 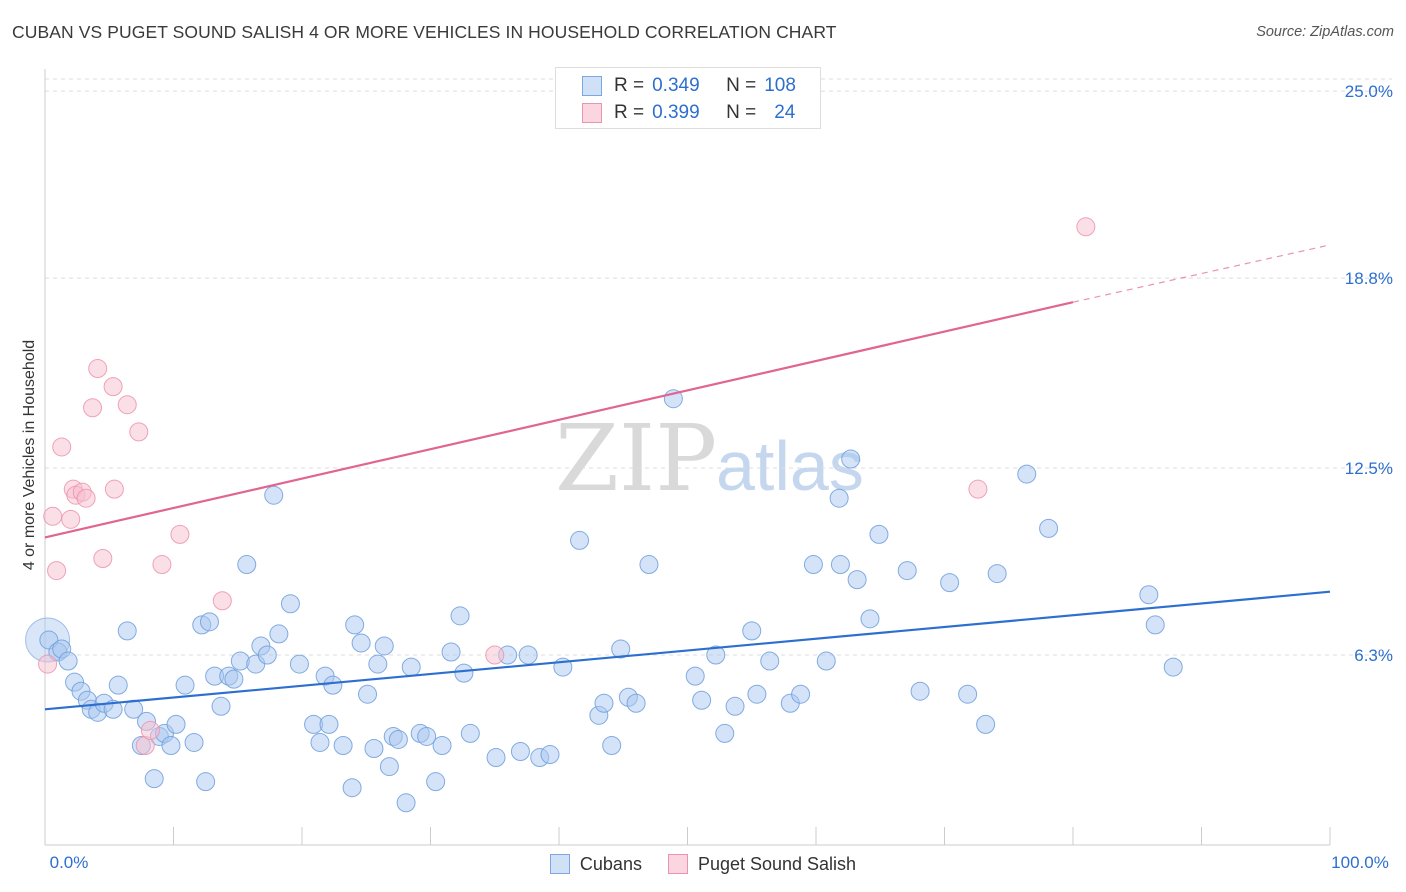 I want to click on legend-swatch-puget, so click(x=592, y=113).